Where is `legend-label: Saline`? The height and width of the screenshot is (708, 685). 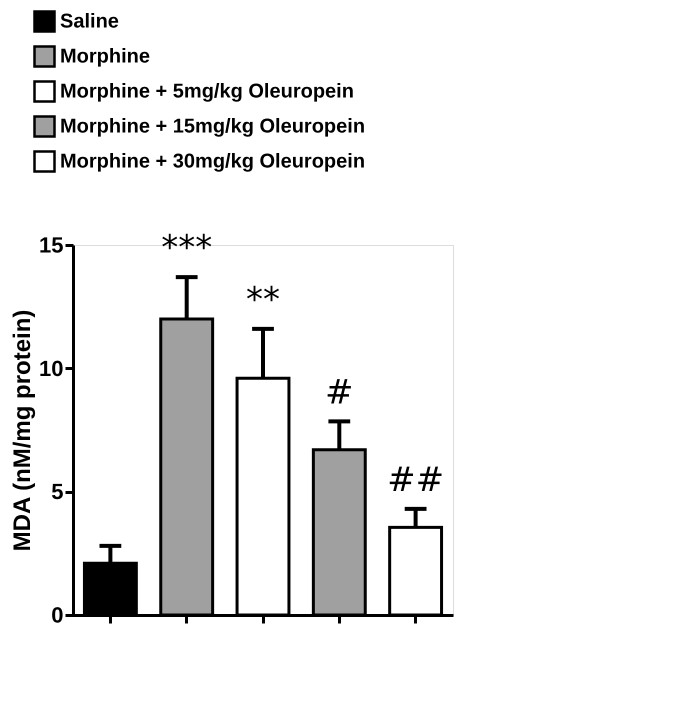
legend-label: Saline is located at coordinates (89, 21).